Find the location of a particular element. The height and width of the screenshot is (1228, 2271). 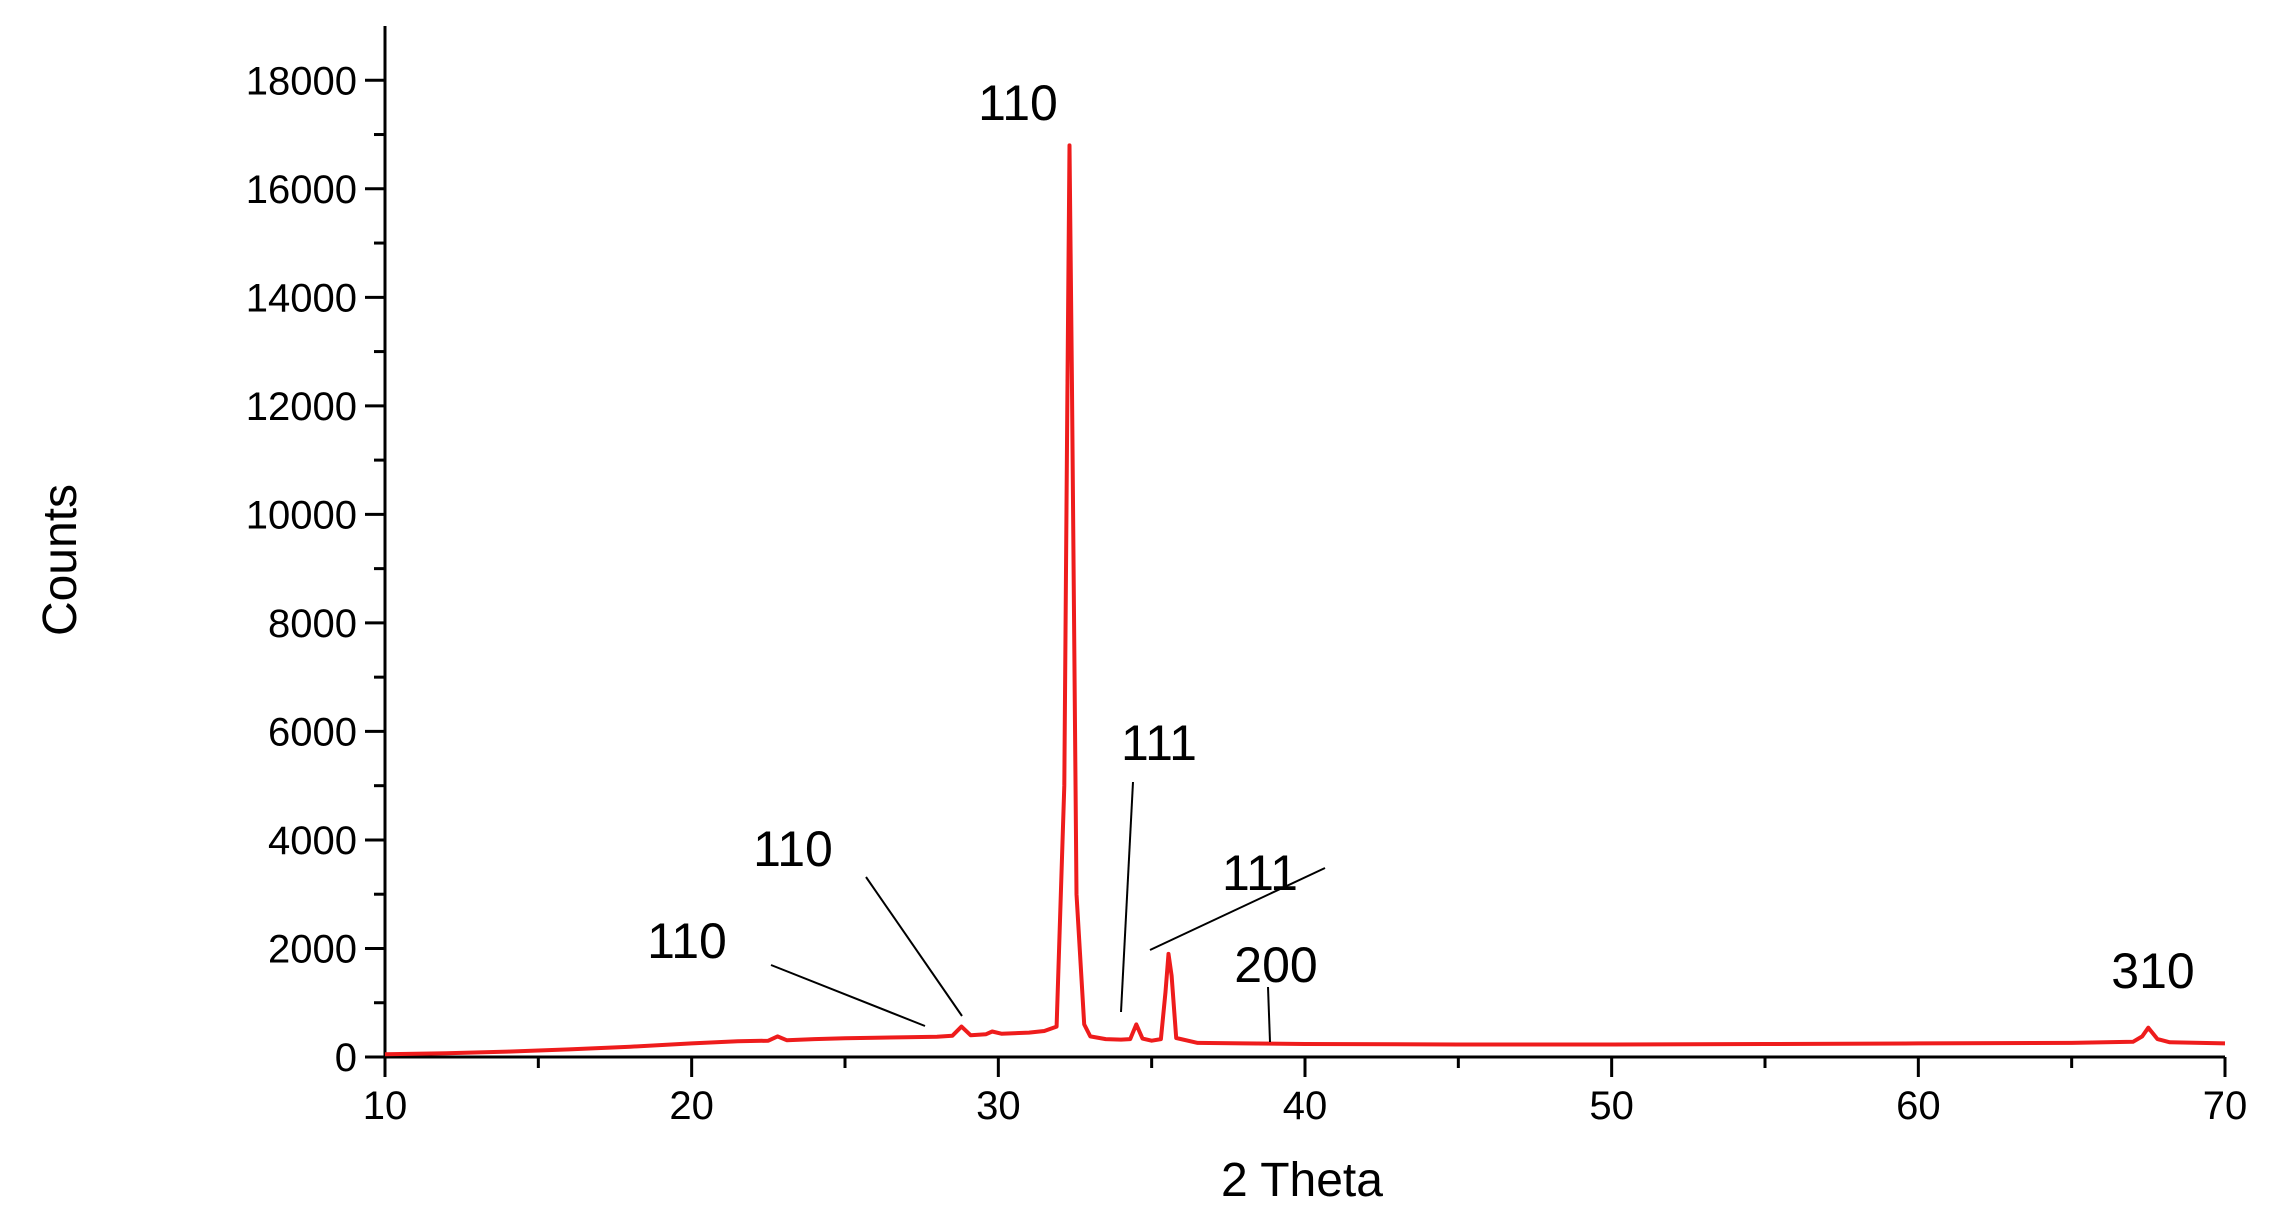

x-tick-label: 30 is located at coordinates (998, 1106).